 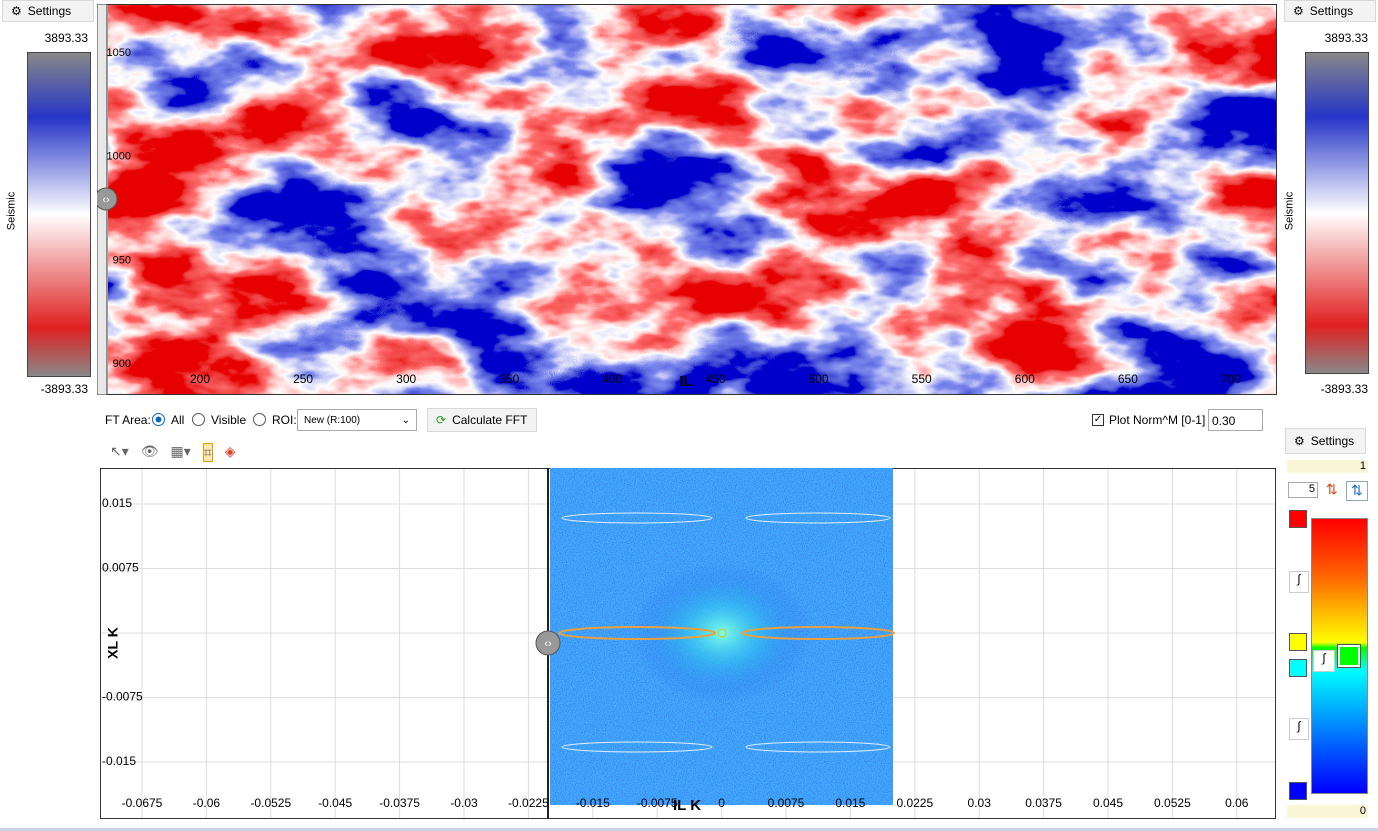 What do you see at coordinates (509, 379) in the screenshot?
I see `x-tick-label: 350` at bounding box center [509, 379].